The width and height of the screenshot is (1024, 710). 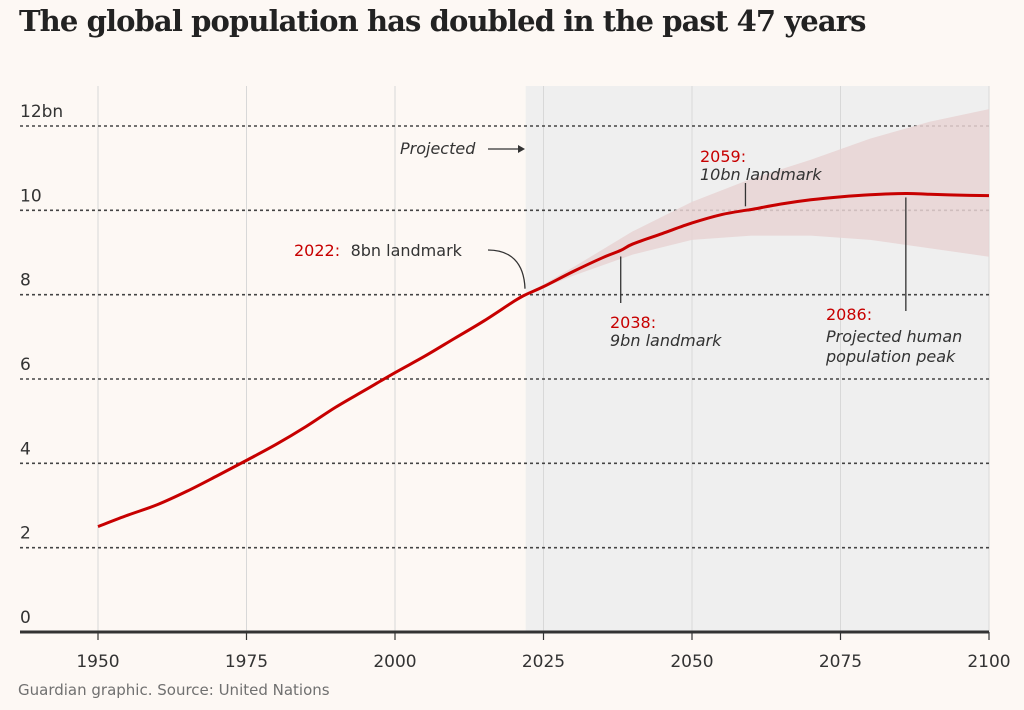 What do you see at coordinates (506, 269) in the screenshot?
I see `leader-2022` at bounding box center [506, 269].